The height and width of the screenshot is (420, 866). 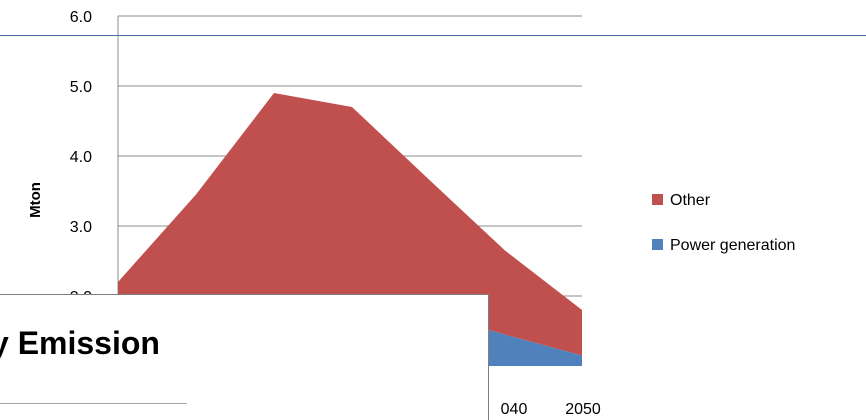 What do you see at coordinates (93, 403) in the screenshot?
I see `overlay-divider` at bounding box center [93, 403].